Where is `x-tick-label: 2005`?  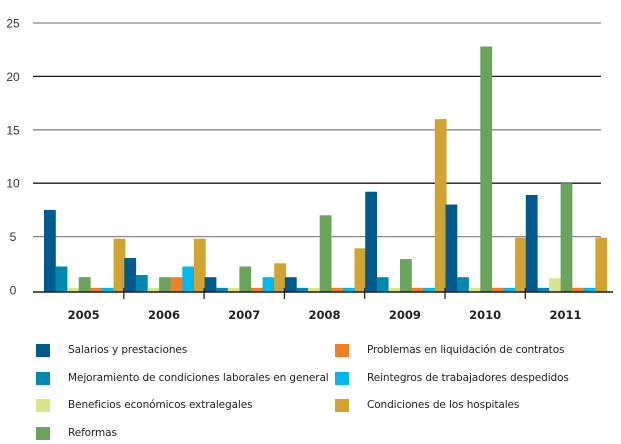
x-tick-label: 2005 is located at coordinates (84, 315).